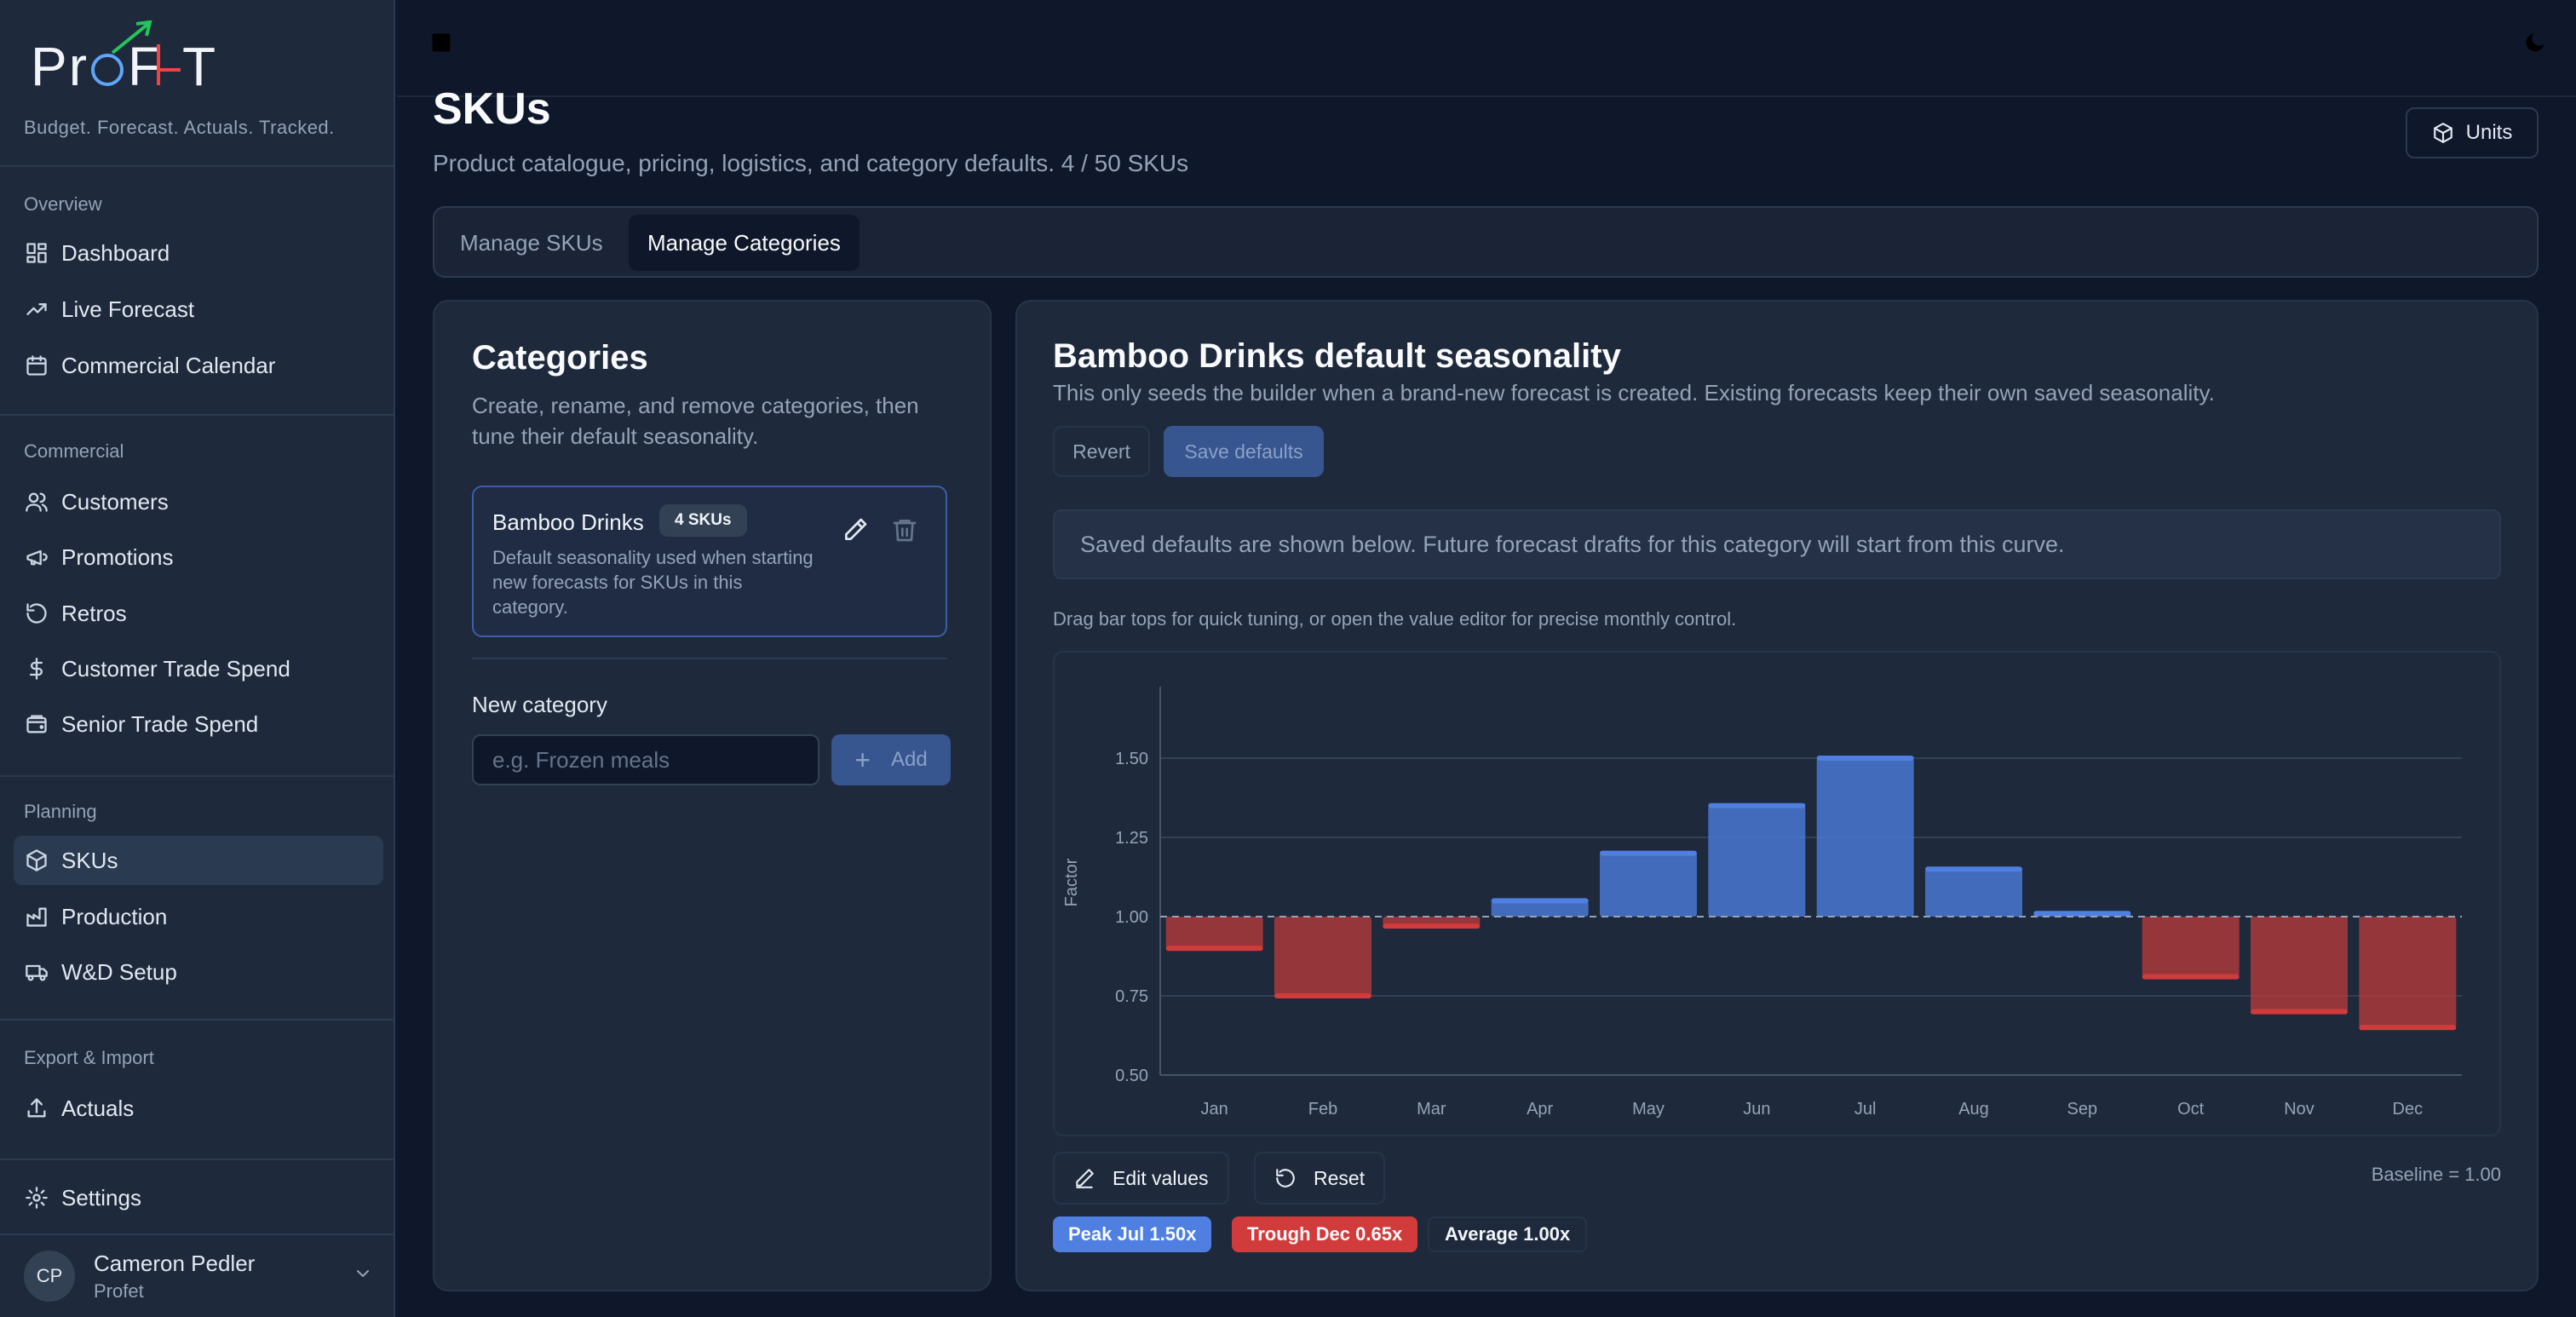  Describe the element at coordinates (1974, 893) in the screenshot. I see `bar-aug` at that location.